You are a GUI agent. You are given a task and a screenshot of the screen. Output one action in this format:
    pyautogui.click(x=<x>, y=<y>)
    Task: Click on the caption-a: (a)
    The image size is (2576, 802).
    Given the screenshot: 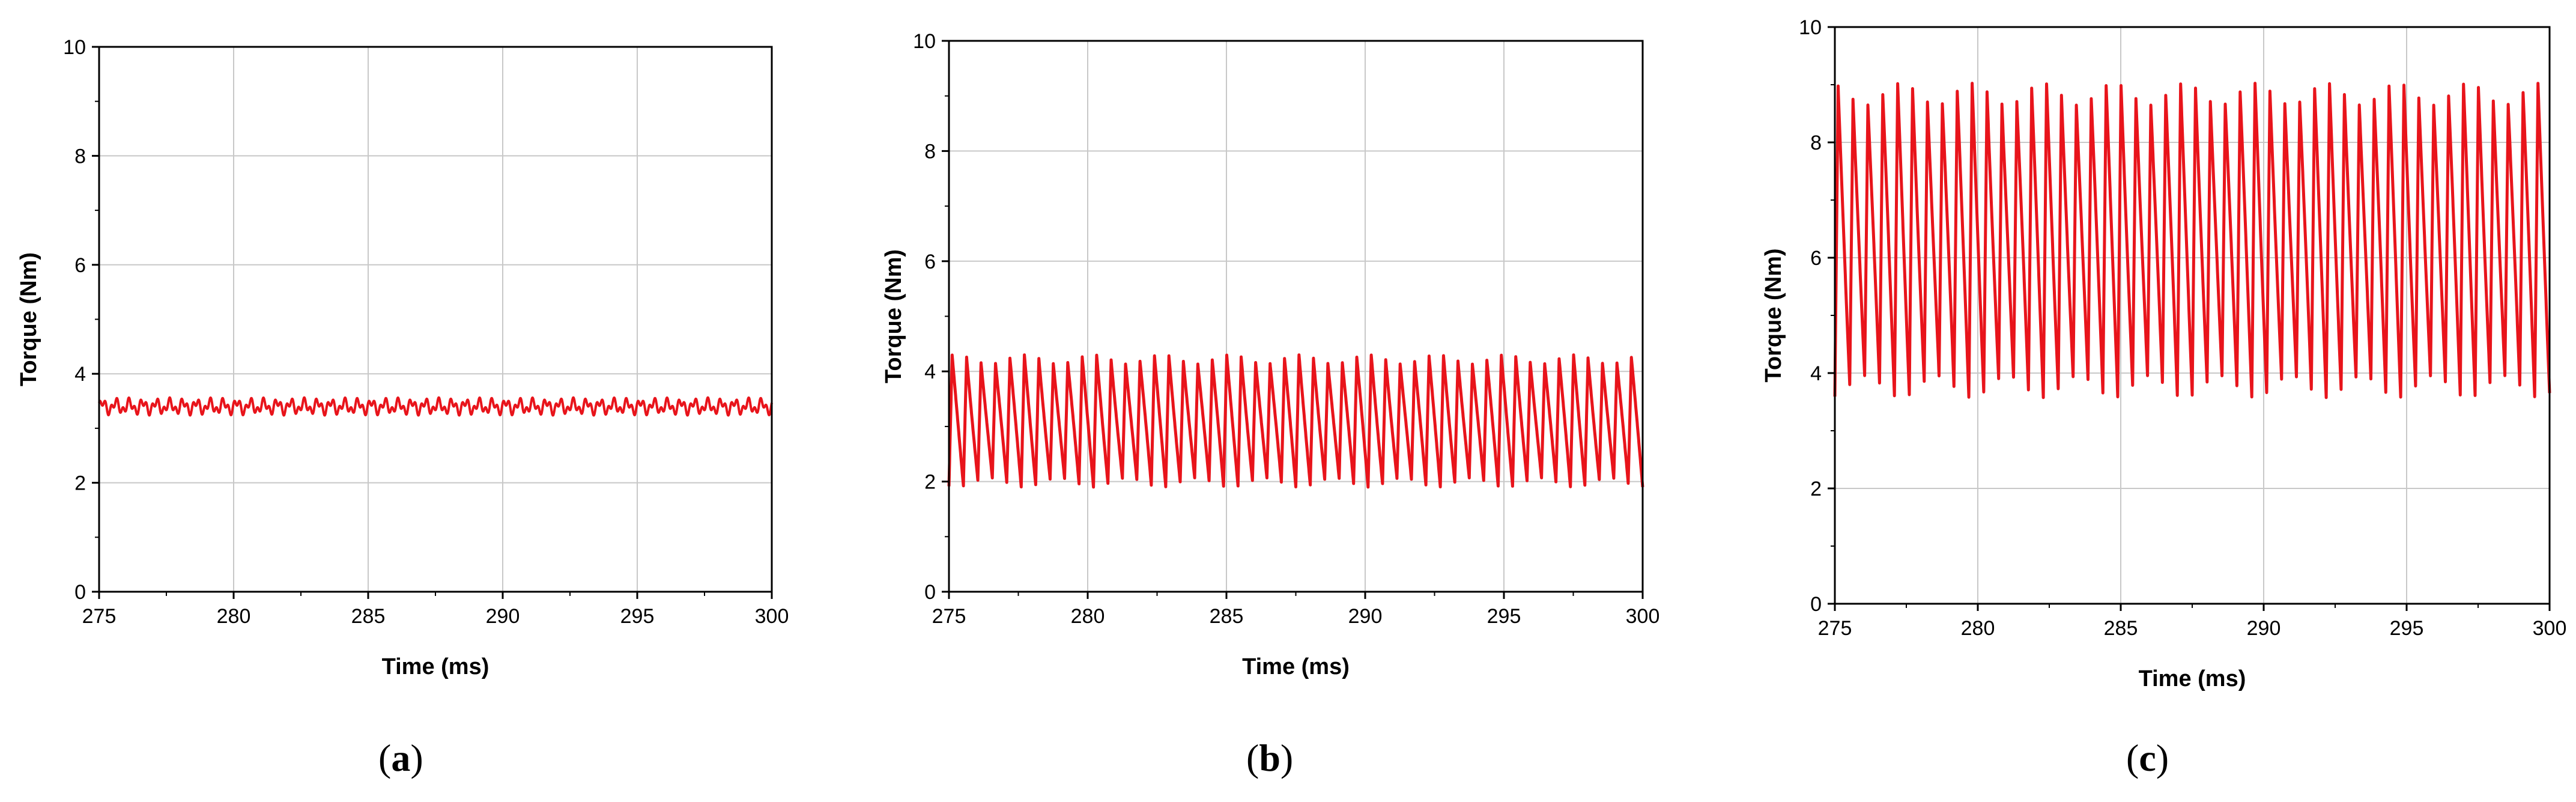 What is the action you would take?
    pyautogui.click(x=400, y=758)
    